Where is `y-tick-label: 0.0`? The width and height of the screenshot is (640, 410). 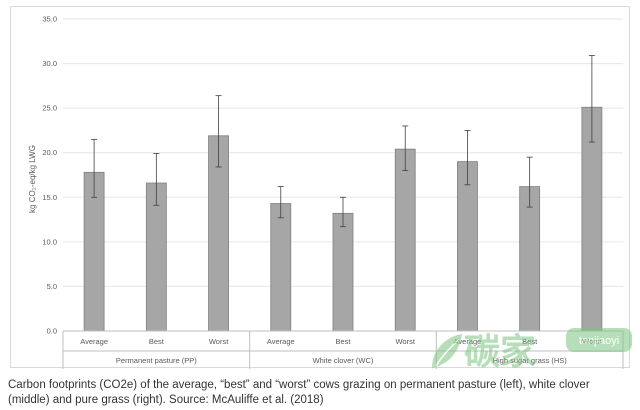
y-tick-label: 0.0 is located at coordinates (52, 331).